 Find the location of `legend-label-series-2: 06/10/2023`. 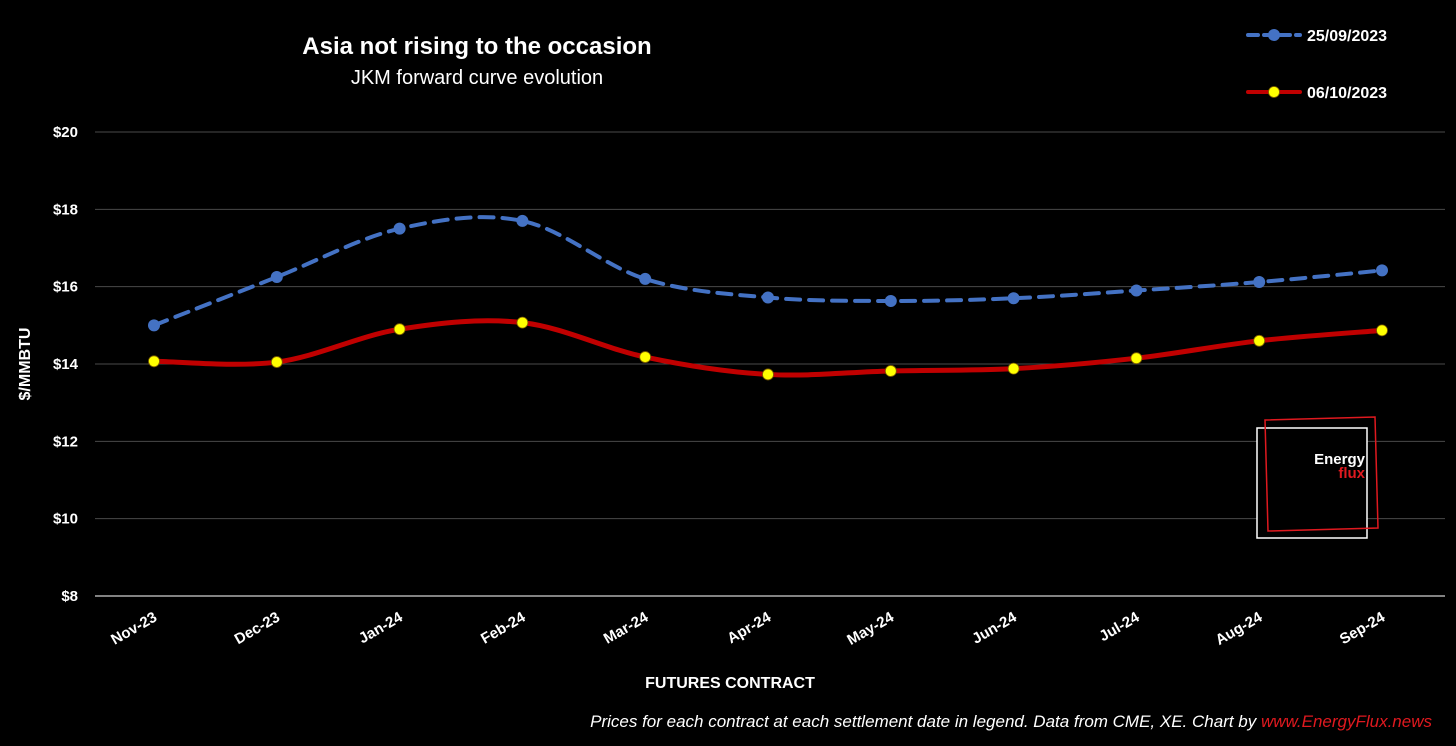

legend-label-series-2: 06/10/2023 is located at coordinates (1347, 93).